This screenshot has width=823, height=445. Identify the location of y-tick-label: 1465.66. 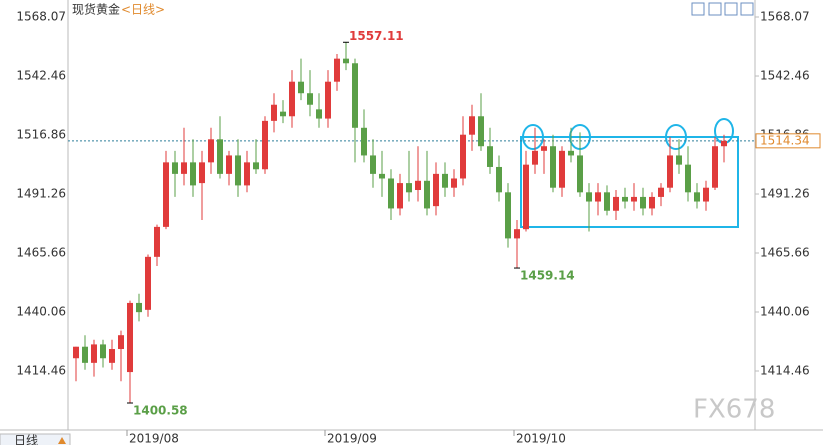
(41, 253).